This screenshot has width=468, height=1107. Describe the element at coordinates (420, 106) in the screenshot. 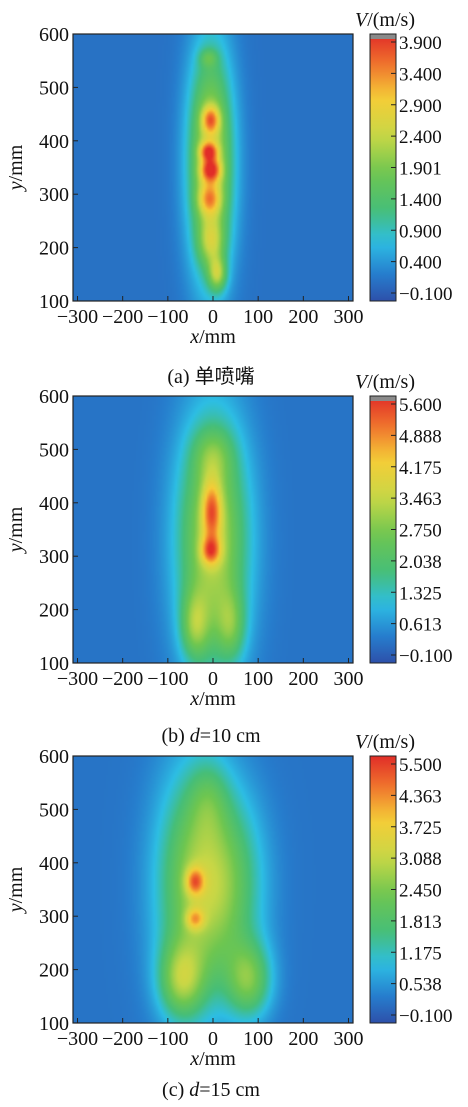

I see `colorbar-tick-label: 2.900` at that location.